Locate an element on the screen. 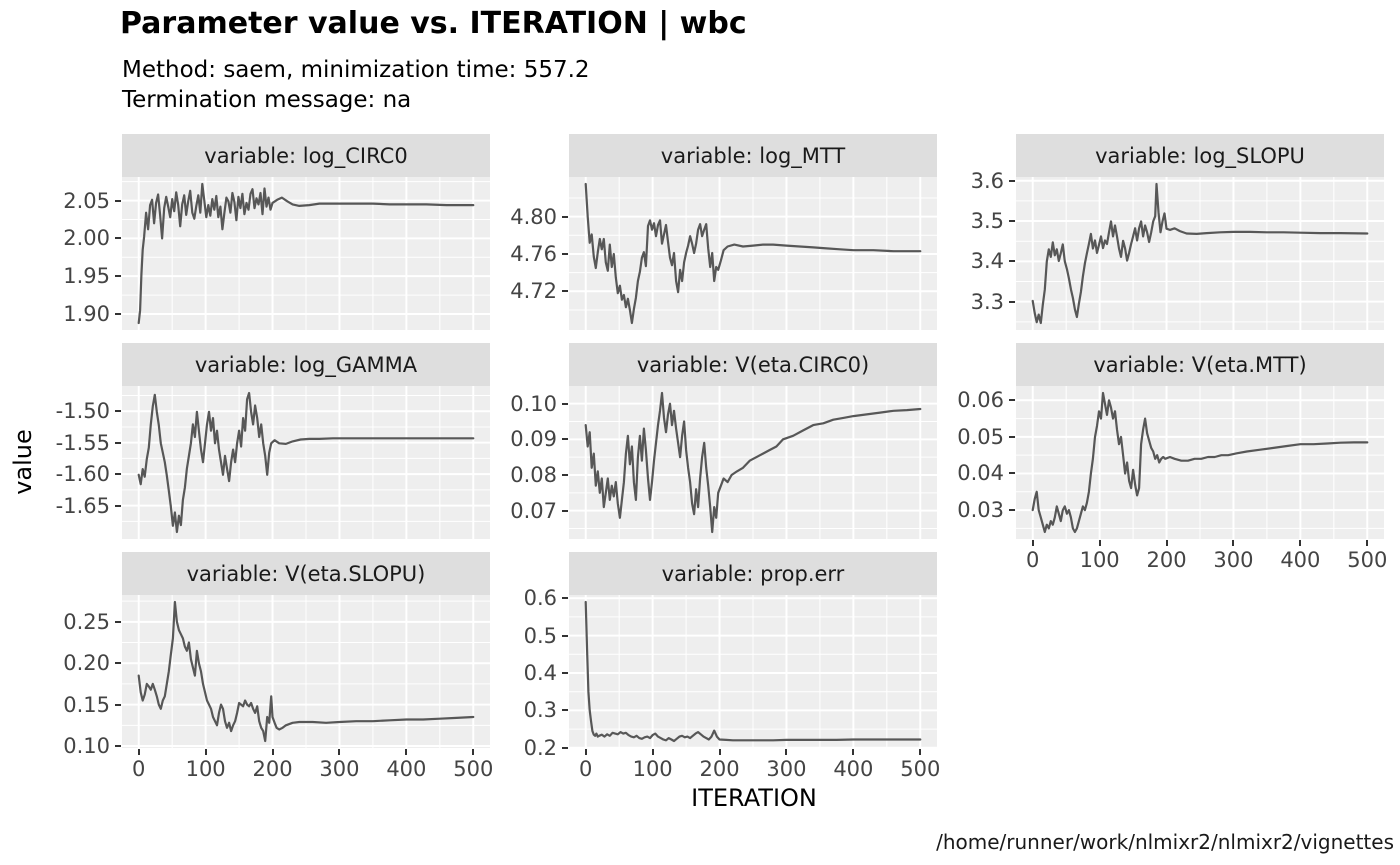 This screenshot has height=865, width=1400. y-tick-label: 0.06 is located at coordinates (980, 400).